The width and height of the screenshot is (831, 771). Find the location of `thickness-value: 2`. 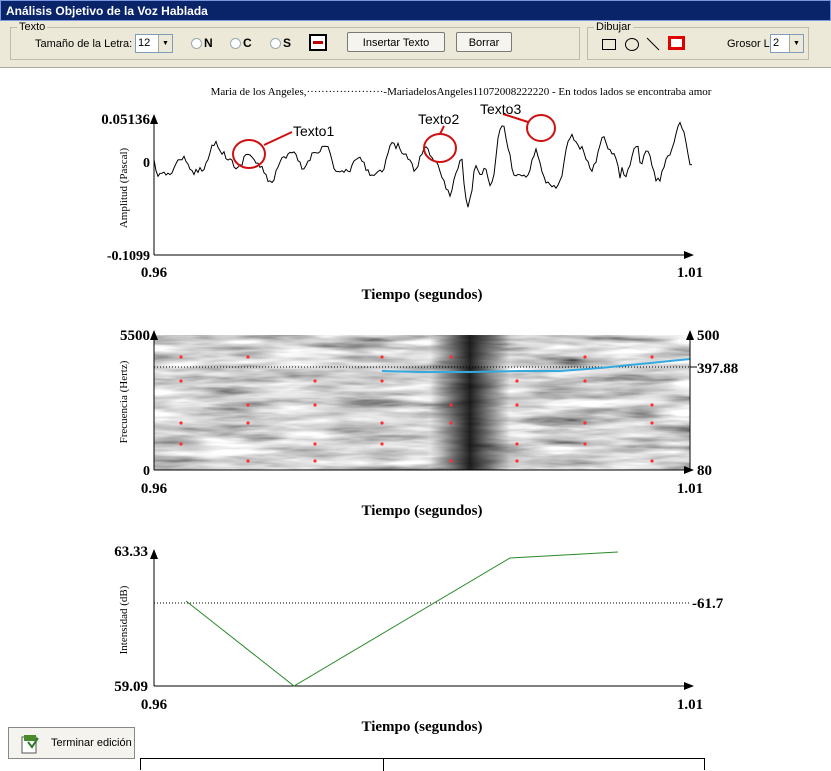

thickness-value: 2 is located at coordinates (776, 43).